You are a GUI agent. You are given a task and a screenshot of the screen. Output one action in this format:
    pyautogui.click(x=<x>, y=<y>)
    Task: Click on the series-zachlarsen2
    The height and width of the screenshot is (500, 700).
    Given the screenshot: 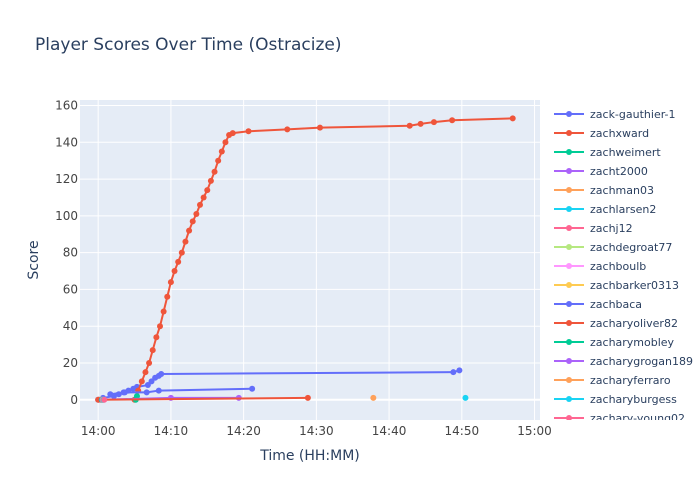 What is the action you would take?
    pyautogui.click(x=465, y=397)
    